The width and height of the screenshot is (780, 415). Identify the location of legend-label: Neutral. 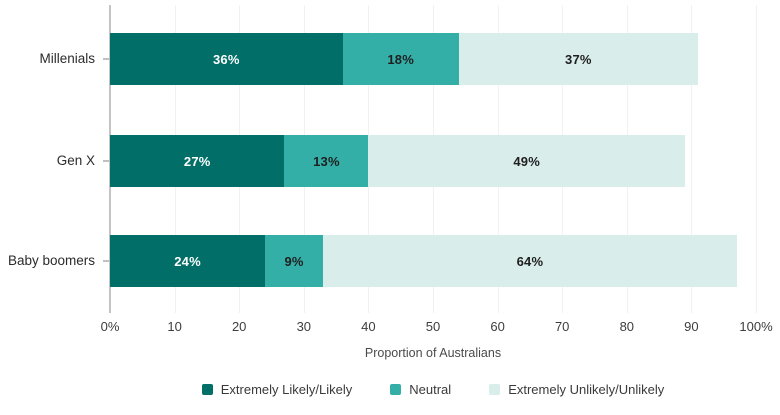
(430, 389).